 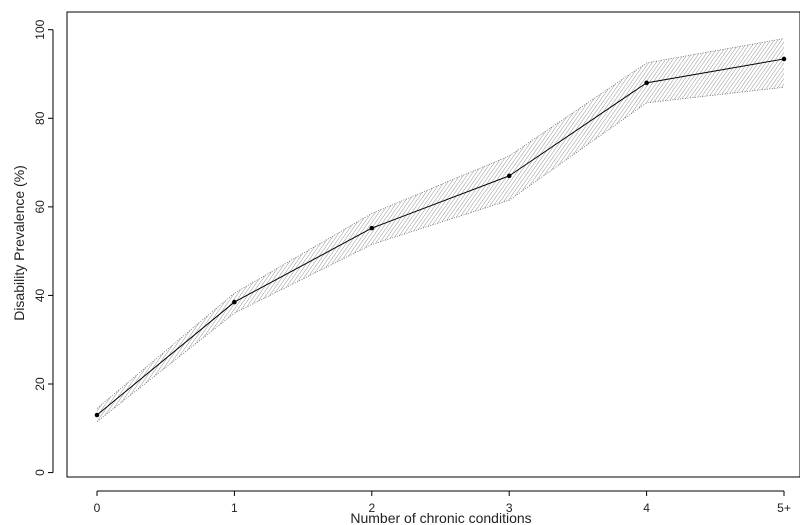 What do you see at coordinates (40, 384) in the screenshot?
I see `y-tick-label: 20` at bounding box center [40, 384].